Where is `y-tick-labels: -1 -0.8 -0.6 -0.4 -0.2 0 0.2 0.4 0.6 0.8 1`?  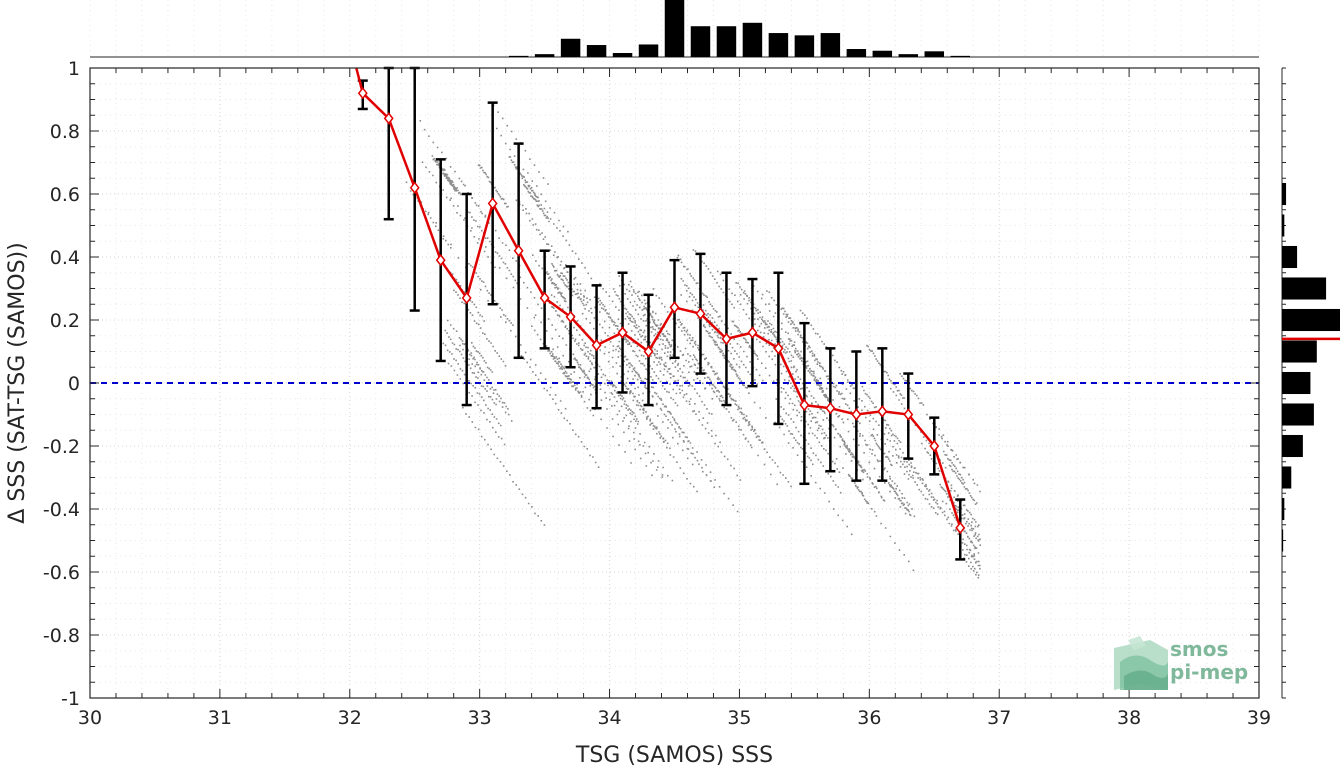
y-tick-labels: -1 -0.8 -0.6 -0.4 -0.2 0 0.2 0.4 0.6 0.8 1 is located at coordinates (61, 384).